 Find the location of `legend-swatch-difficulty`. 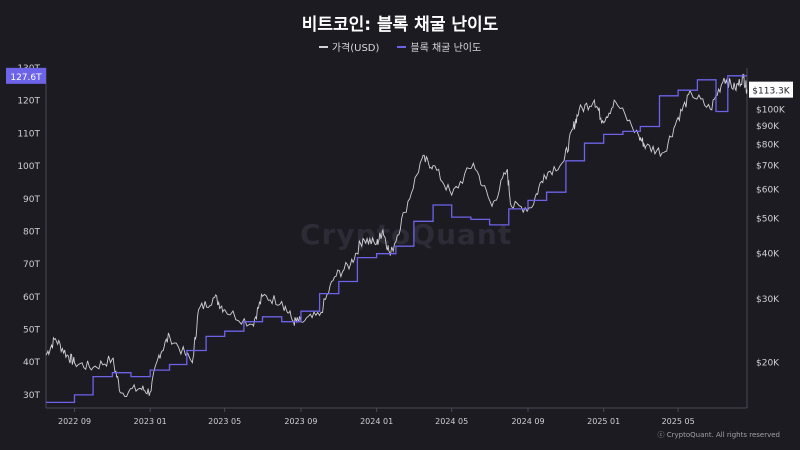

legend-swatch-difficulty is located at coordinates (402, 46).